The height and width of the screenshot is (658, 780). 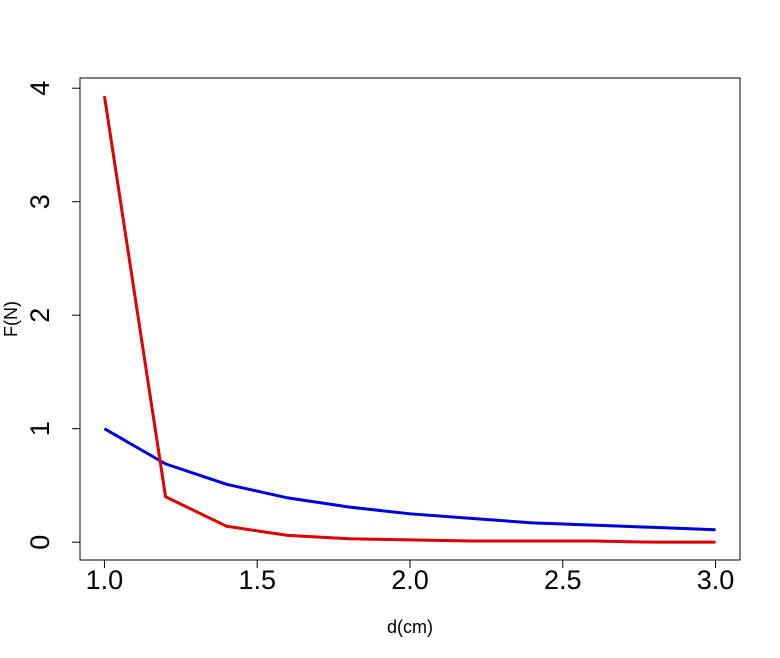 I want to click on x-tick-label: 1.0, so click(x=105, y=580).